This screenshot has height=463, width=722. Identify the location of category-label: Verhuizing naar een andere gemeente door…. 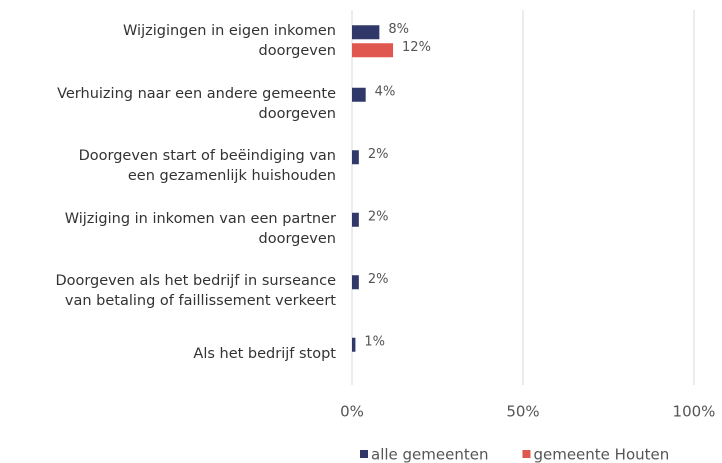
(196, 103).